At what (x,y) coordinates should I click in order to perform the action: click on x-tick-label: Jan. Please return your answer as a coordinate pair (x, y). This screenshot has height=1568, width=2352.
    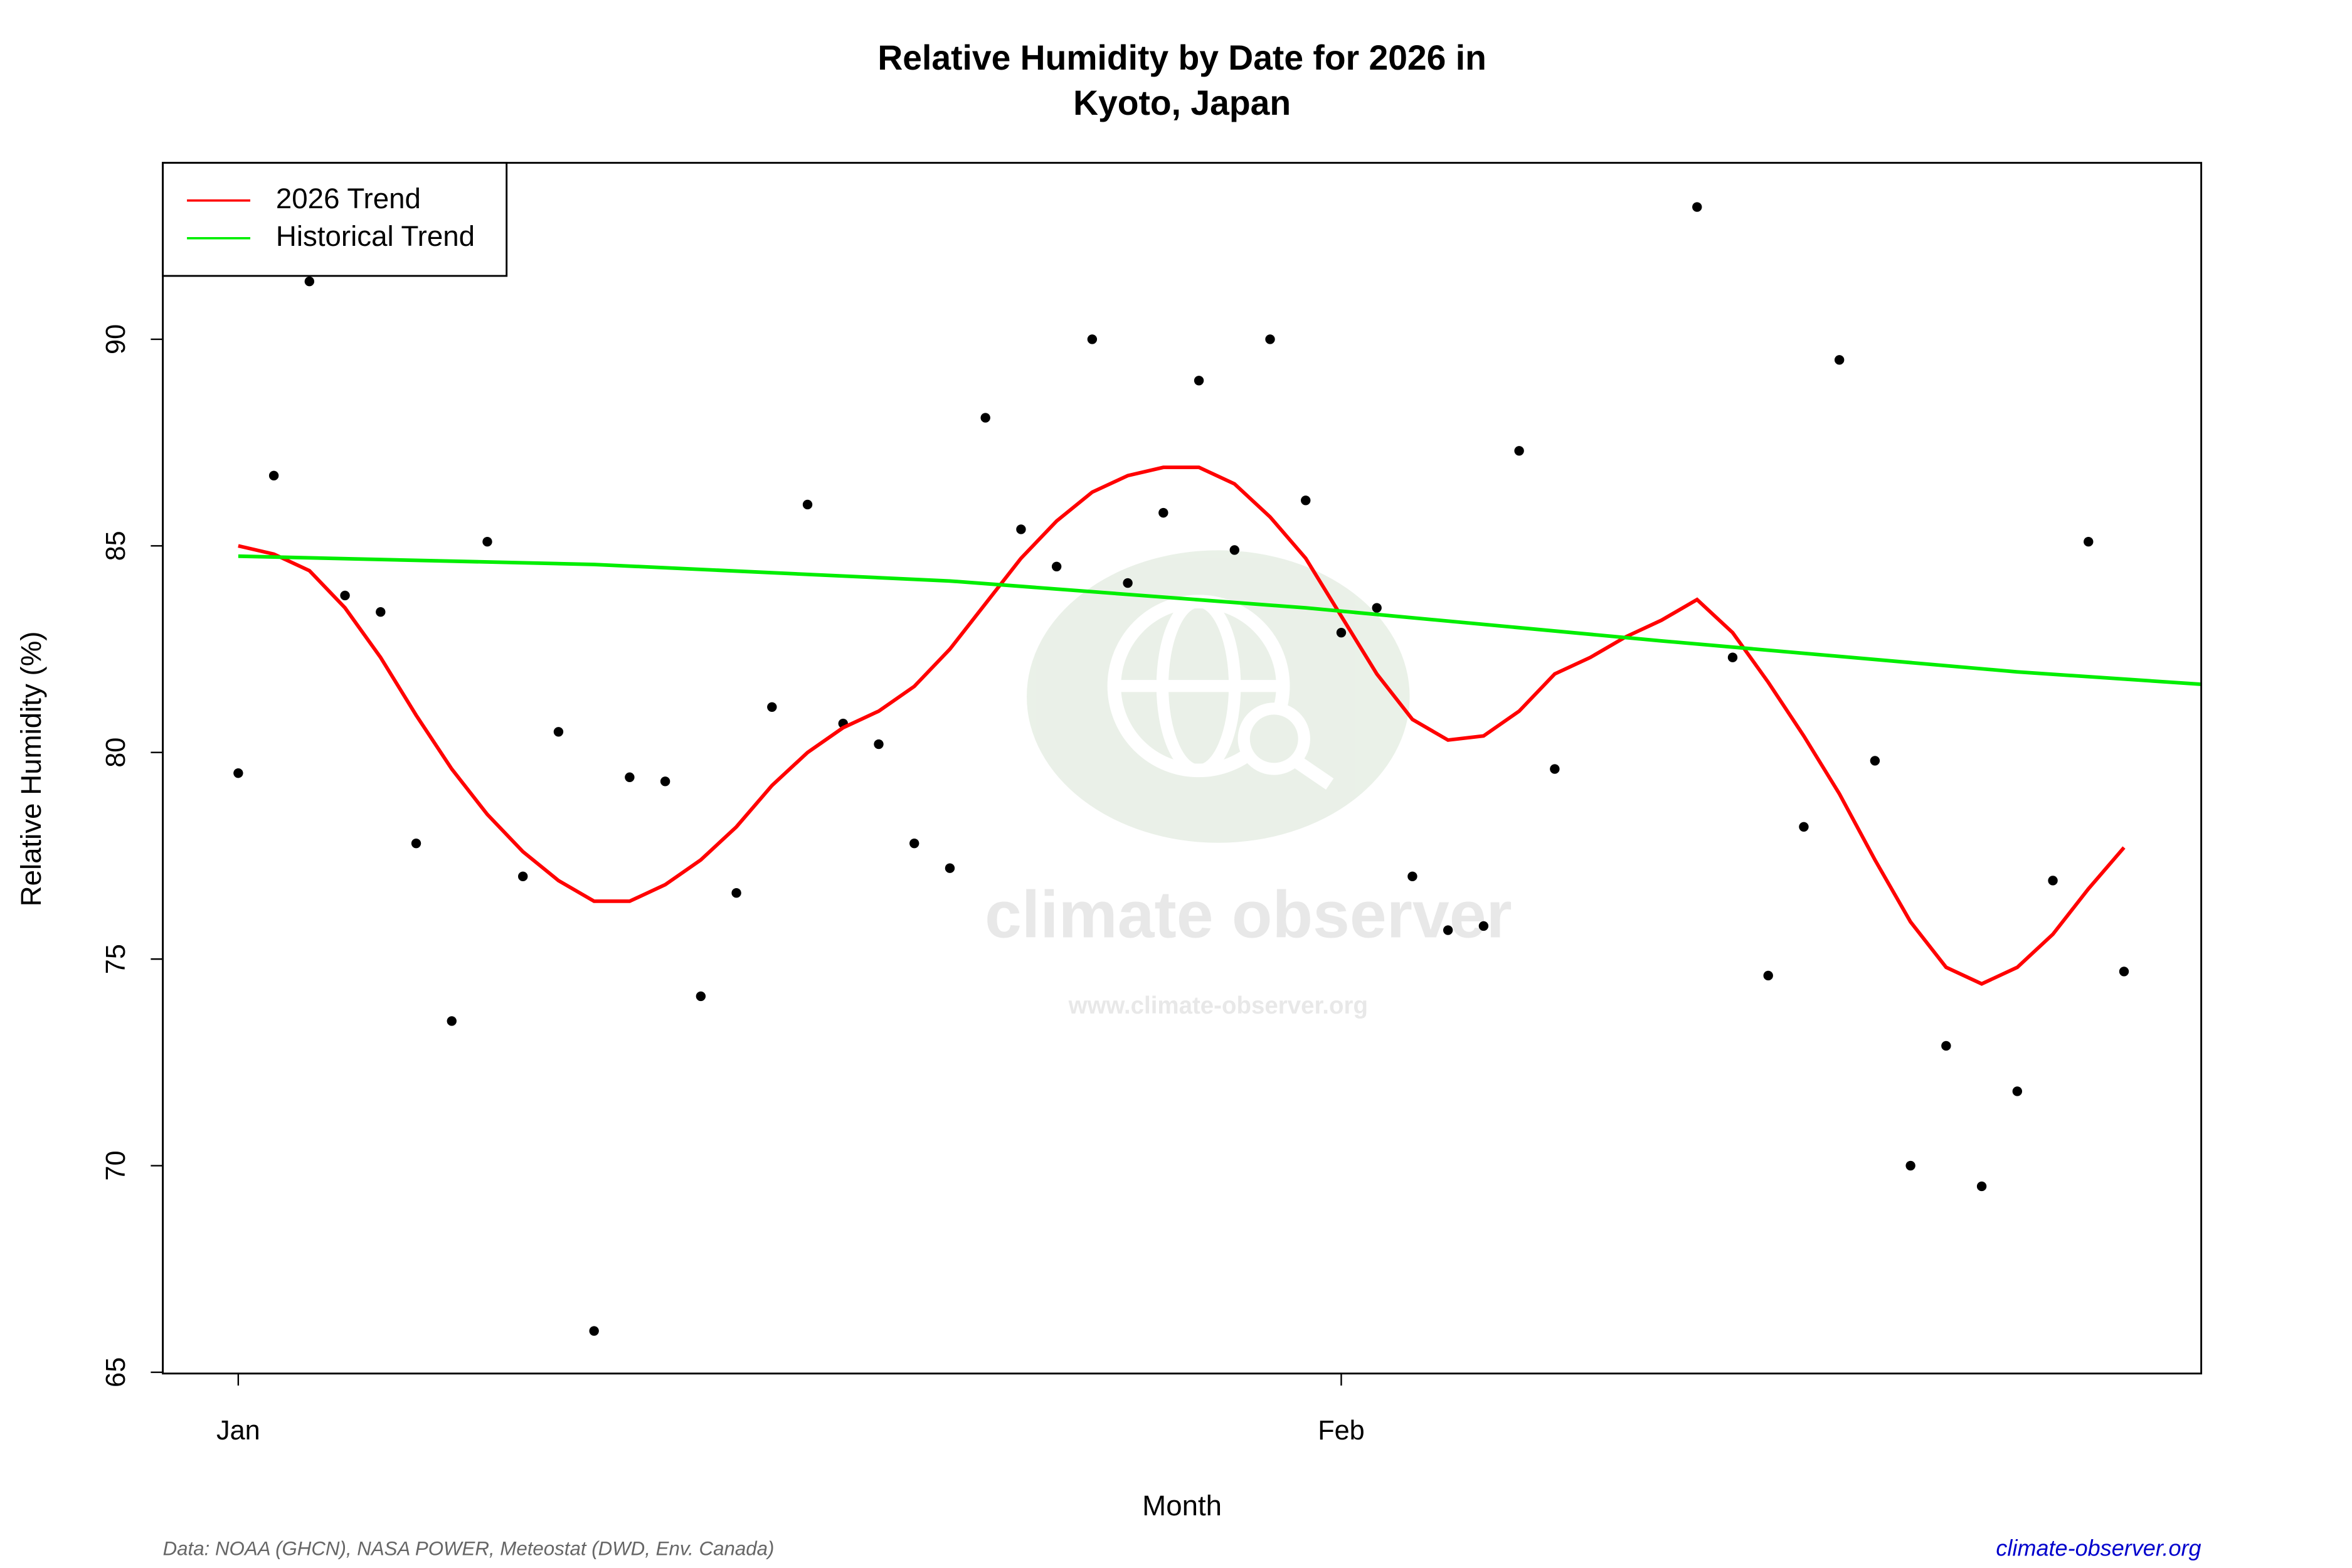
    Looking at the image, I should click on (238, 1431).